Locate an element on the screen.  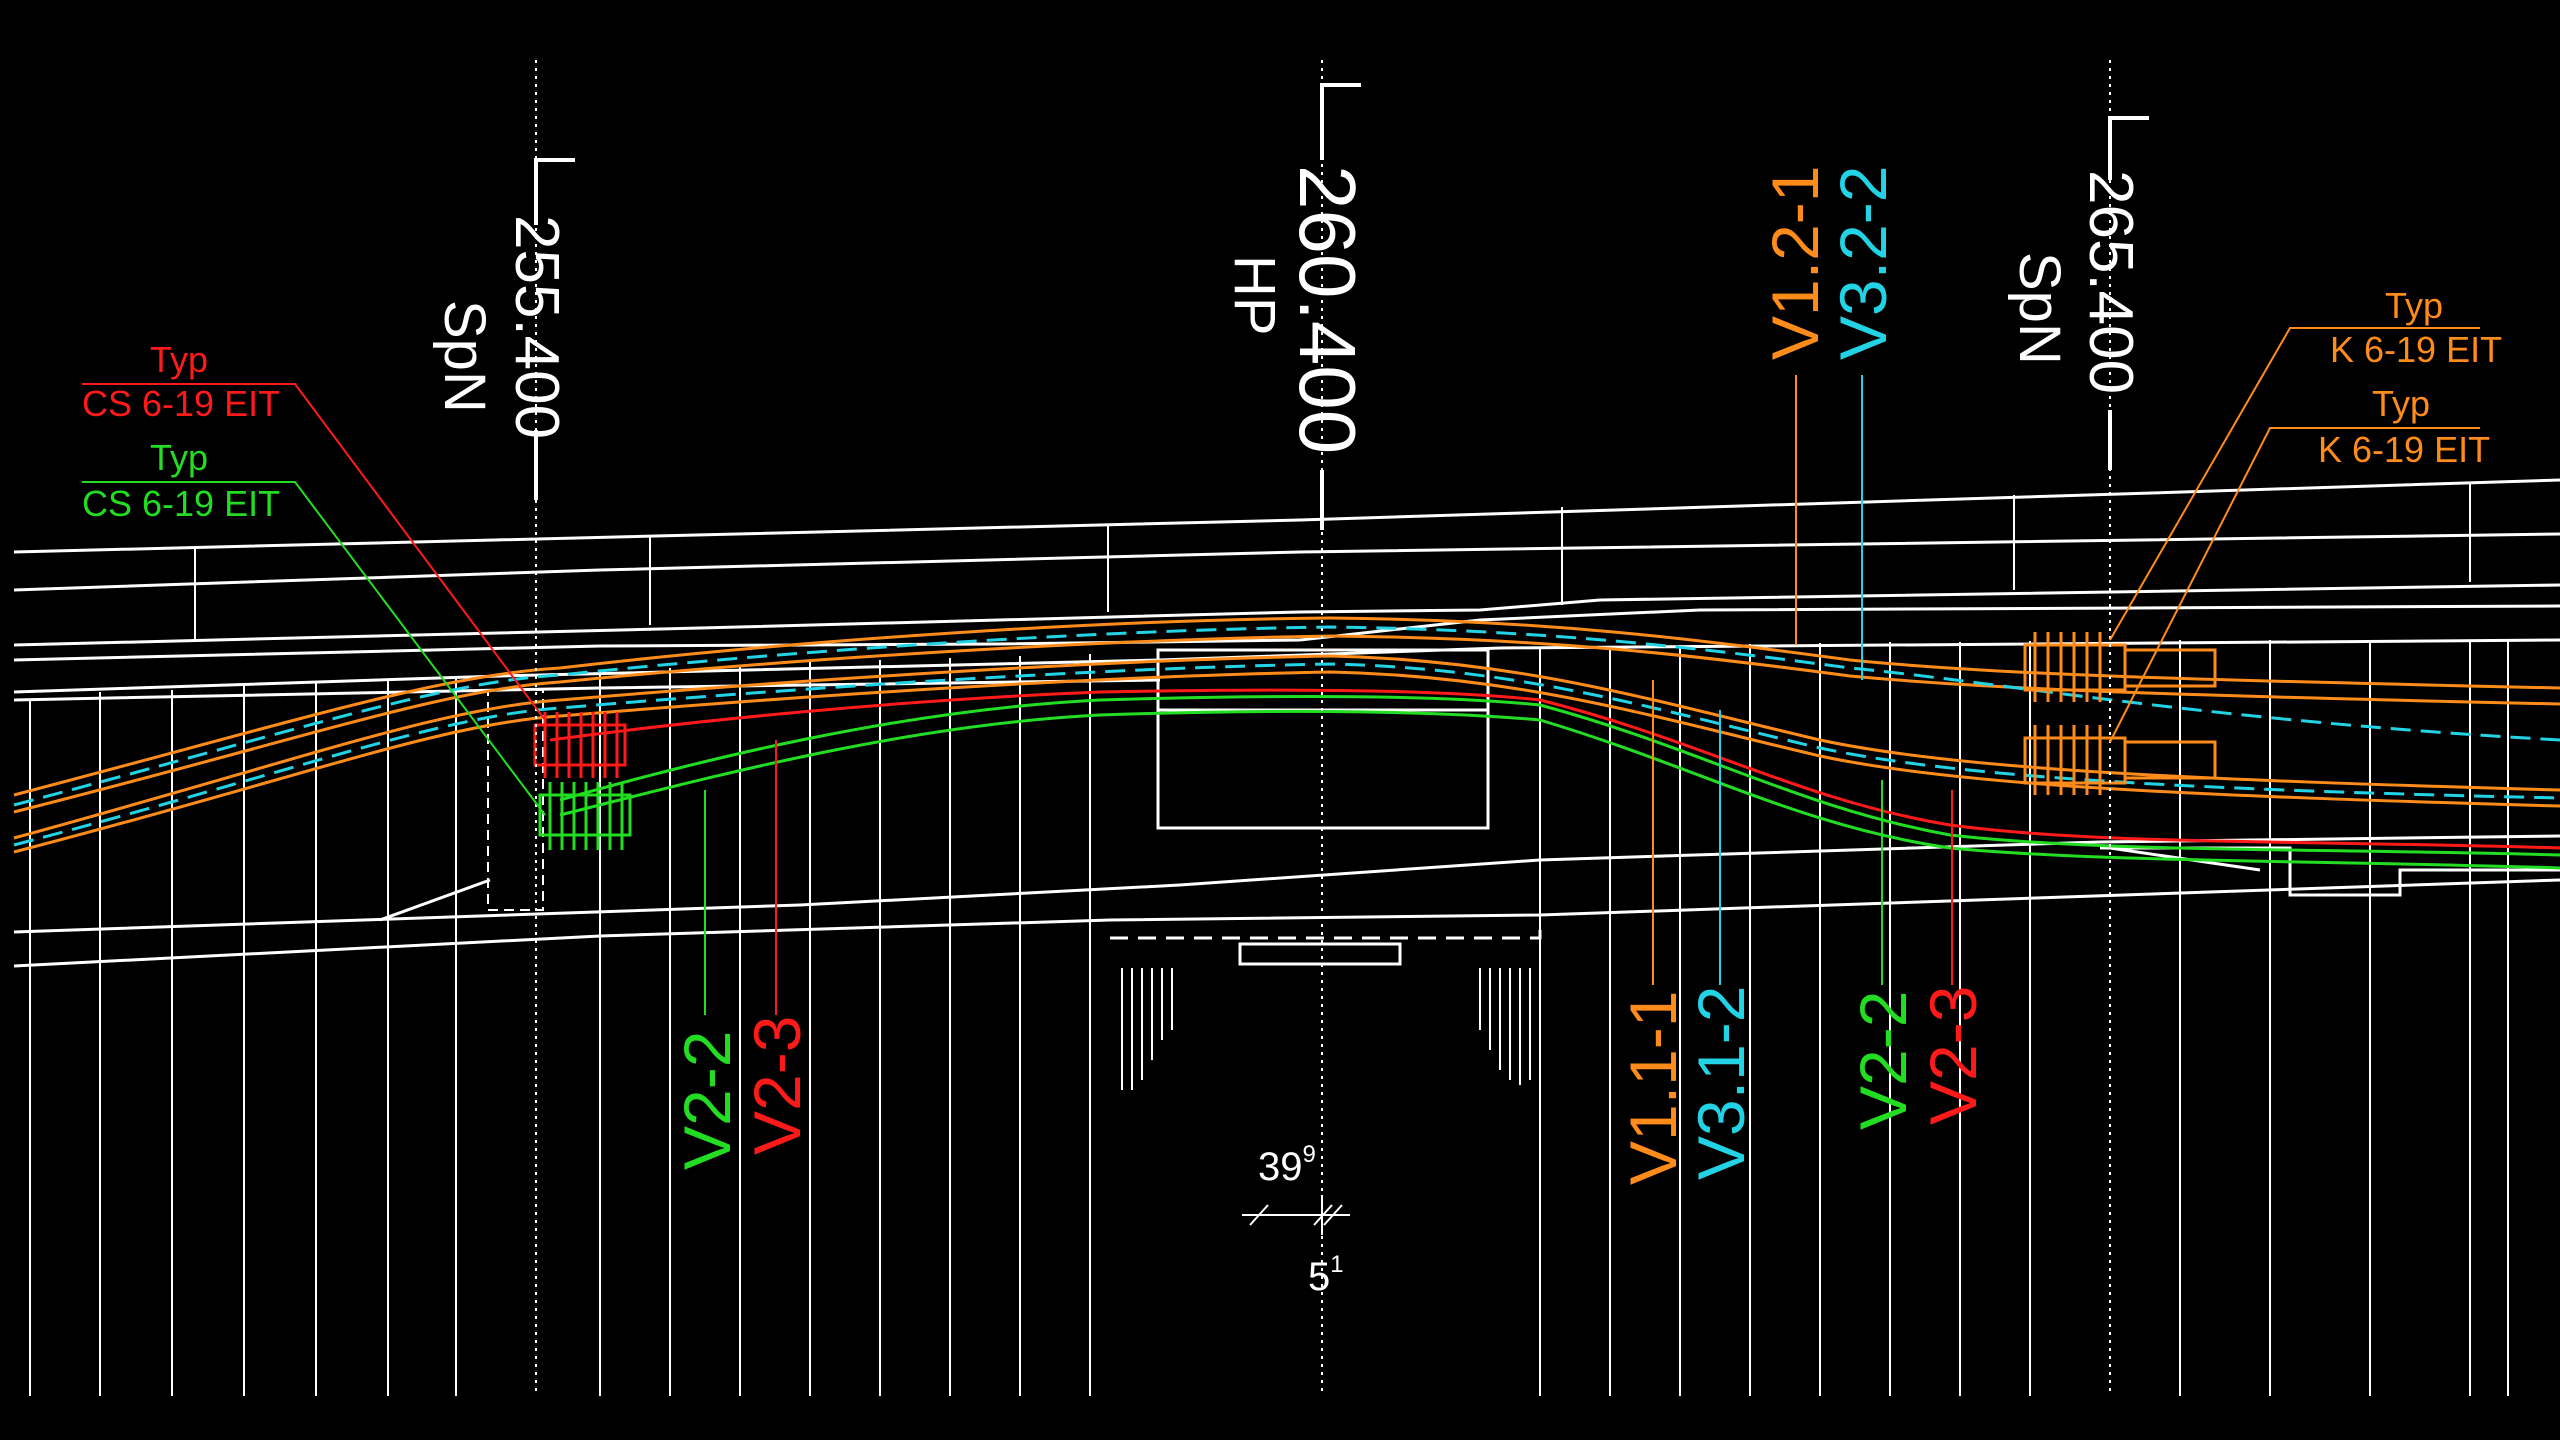
deck-top-edge is located at coordinates (1286, 615).